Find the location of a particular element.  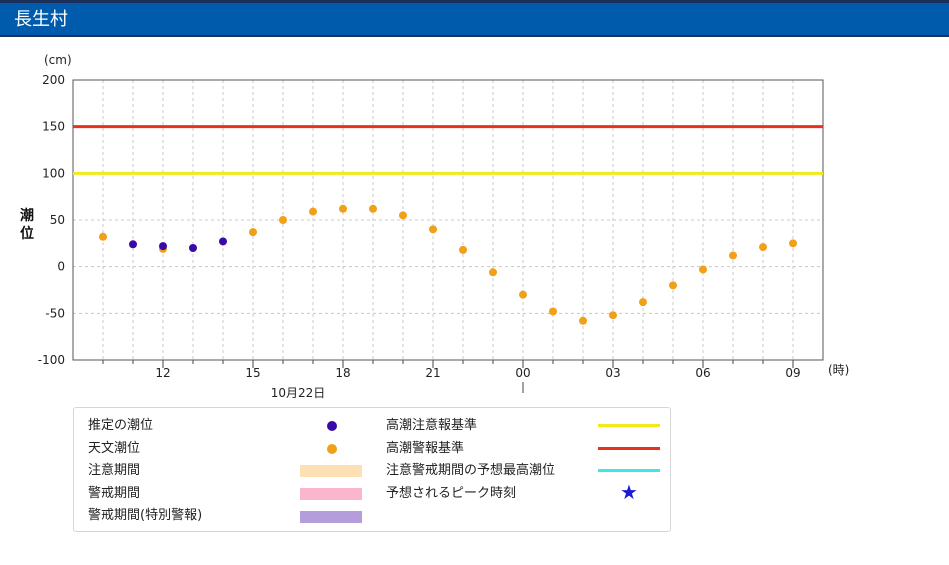

legend-label-special-warning: 警戒期間(特別警報) is located at coordinates (145, 515).